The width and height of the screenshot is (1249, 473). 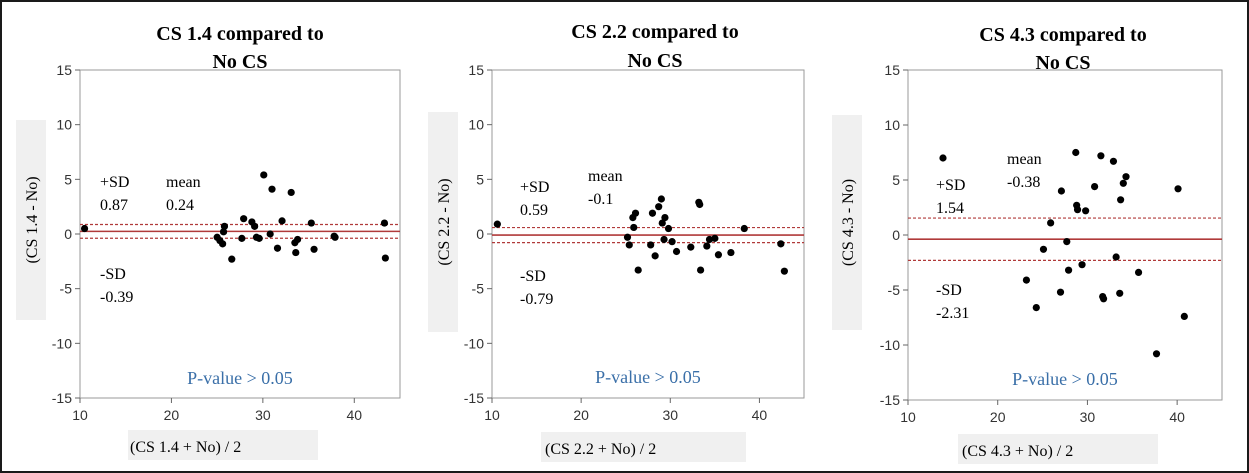 What do you see at coordinates (950, 185) in the screenshot?
I see `plus-sd-label: +SD` at bounding box center [950, 185].